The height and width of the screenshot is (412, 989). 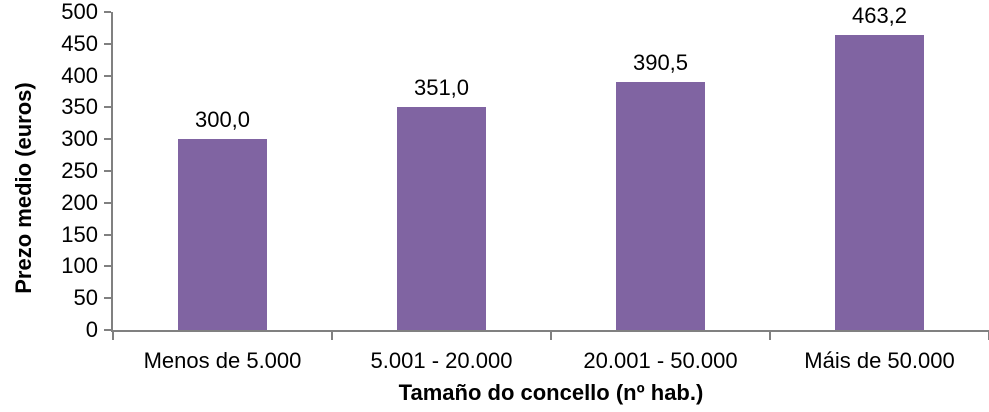 I want to click on y-tick-label: 250, so click(x=79, y=170).